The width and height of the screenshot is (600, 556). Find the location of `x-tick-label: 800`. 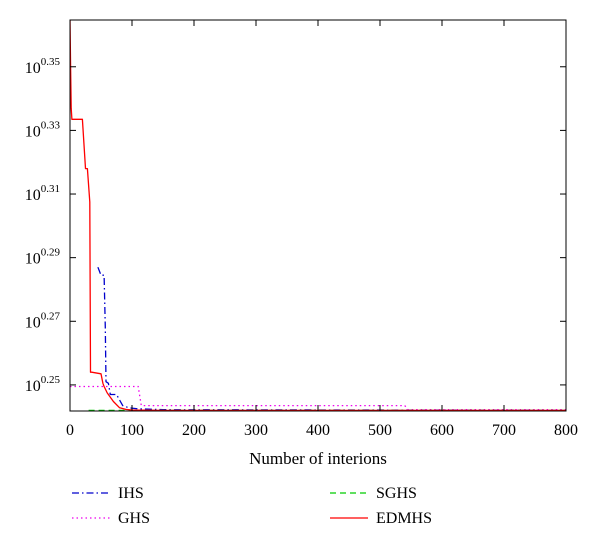

x-tick-label: 800 is located at coordinates (566, 430).